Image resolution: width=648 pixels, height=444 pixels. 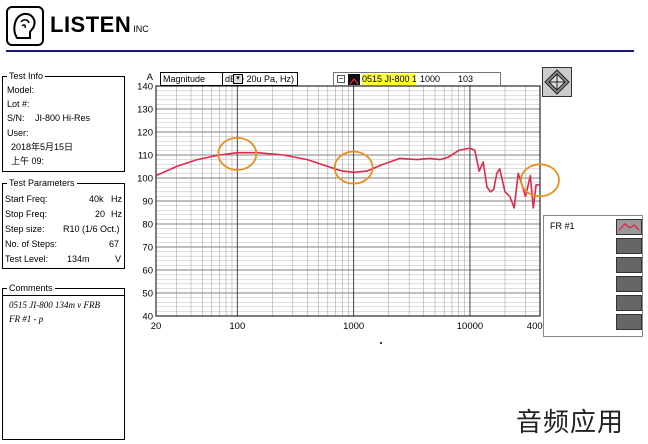 What do you see at coordinates (629, 227) in the screenshot?
I see `legend-swatch-fr1` at bounding box center [629, 227].